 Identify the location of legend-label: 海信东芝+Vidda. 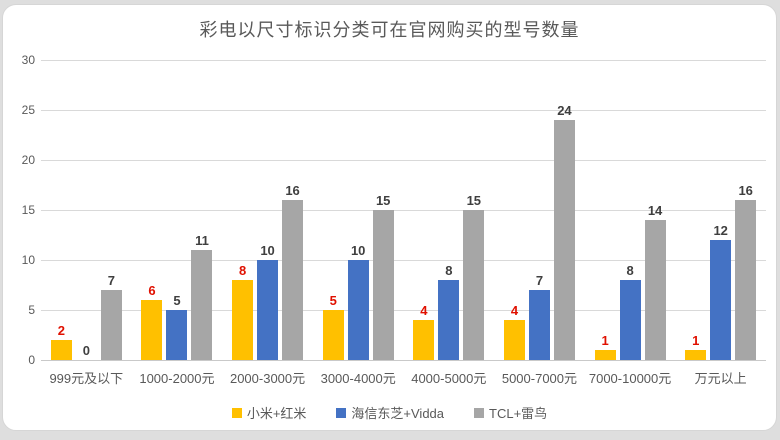
(398, 413).